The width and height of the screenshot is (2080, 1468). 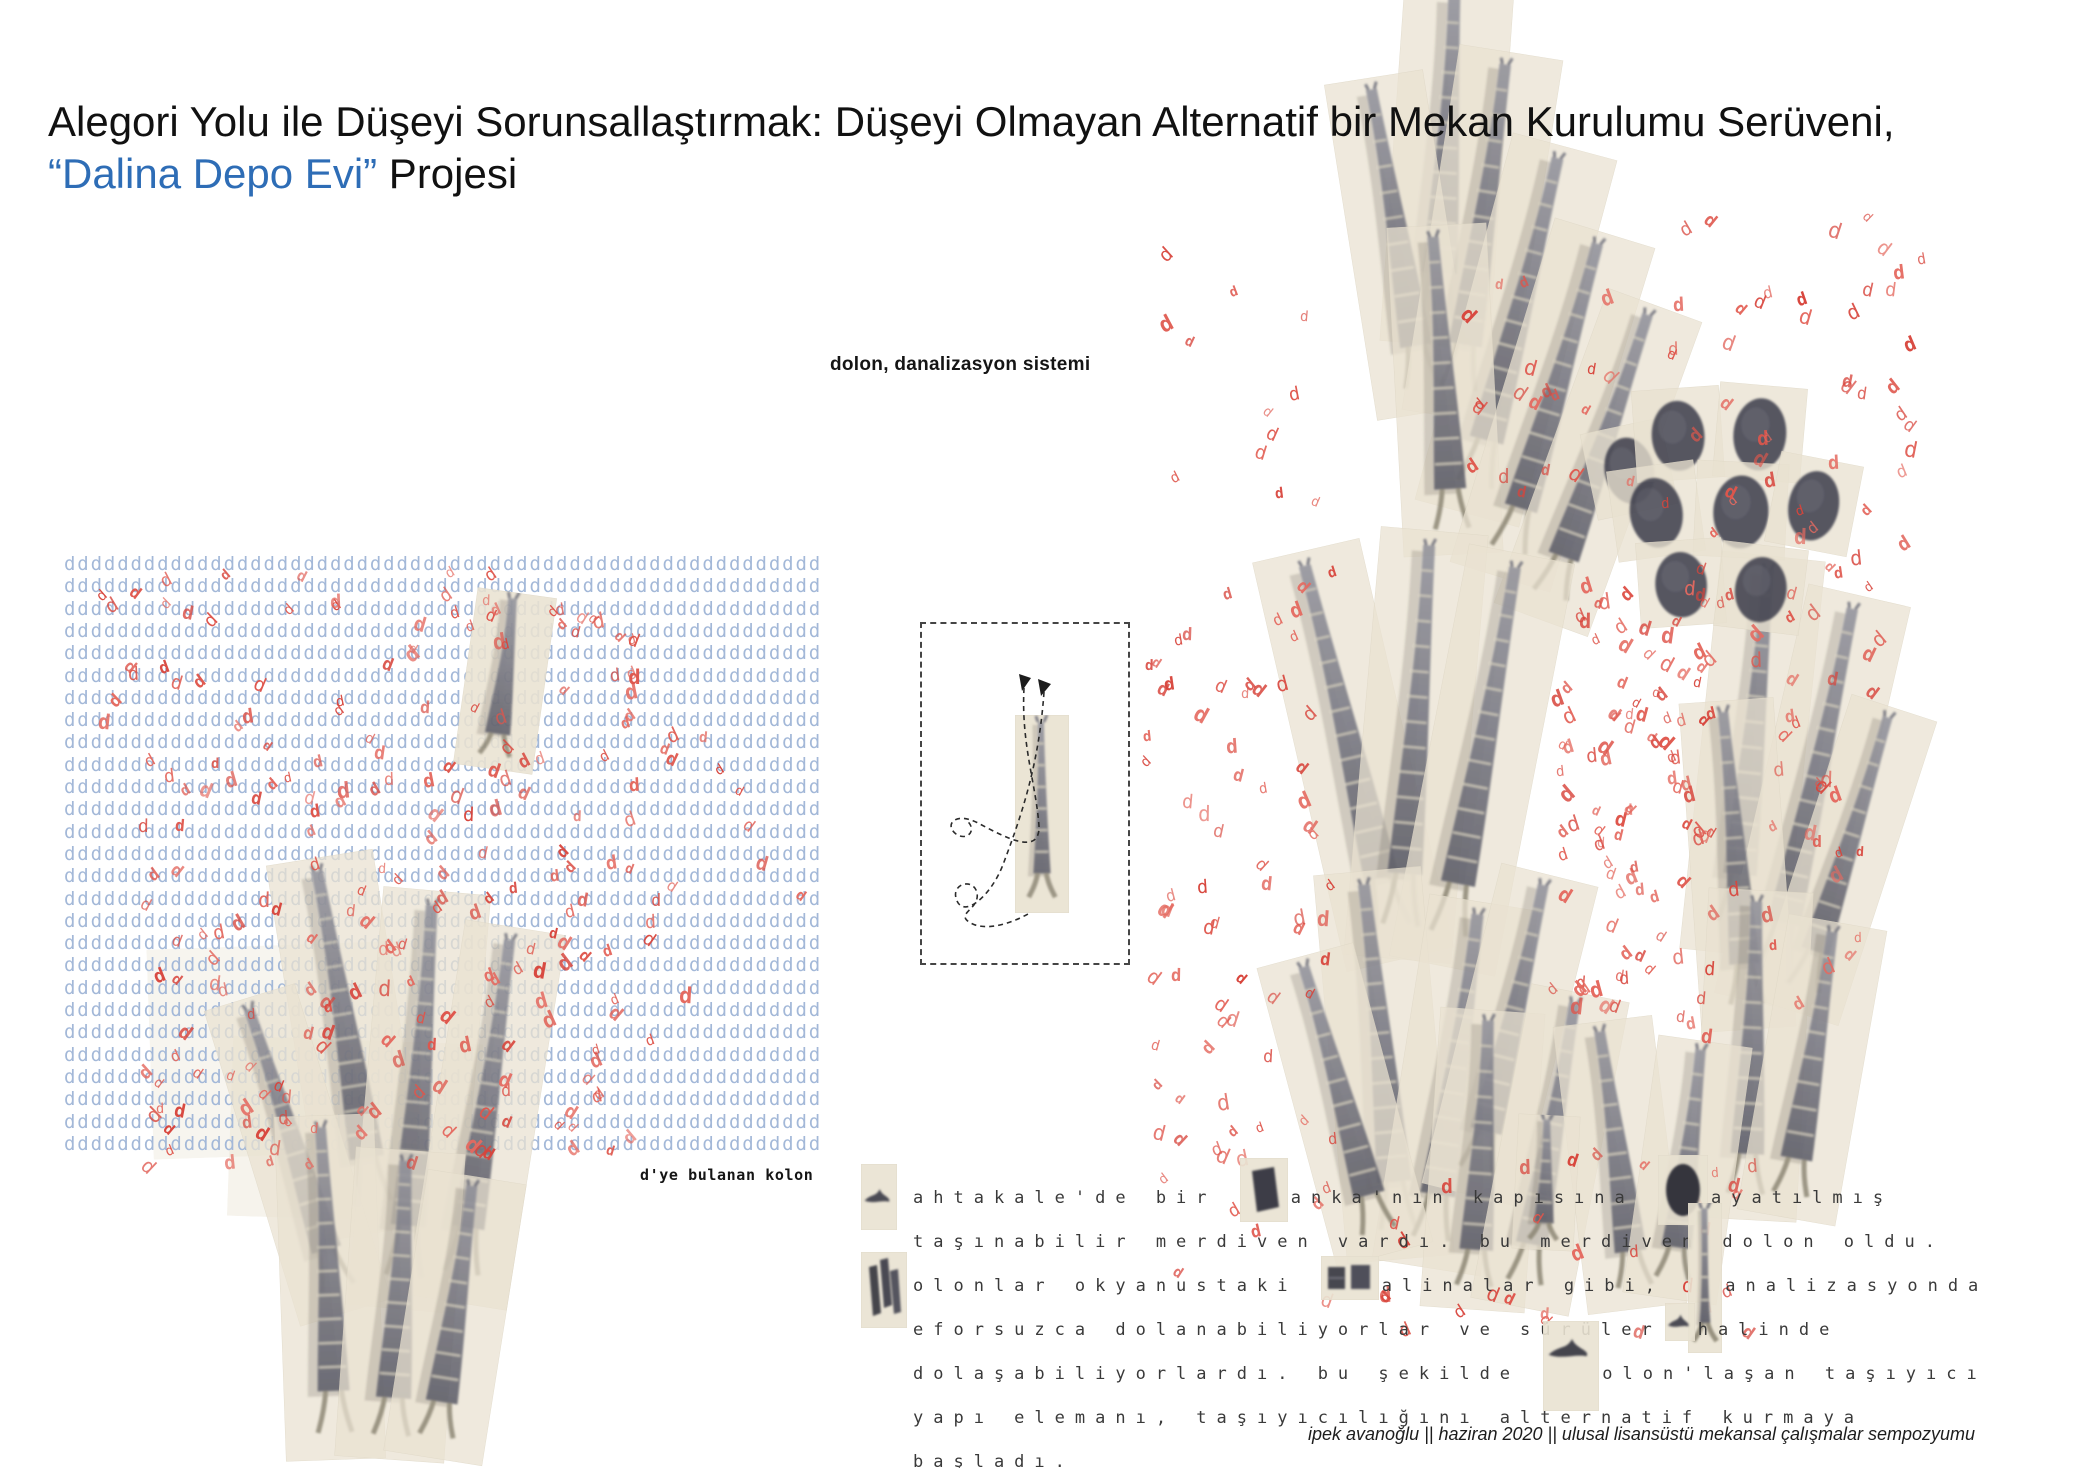 I want to click on flight-path-diagram, so click(x=1000, y=801).